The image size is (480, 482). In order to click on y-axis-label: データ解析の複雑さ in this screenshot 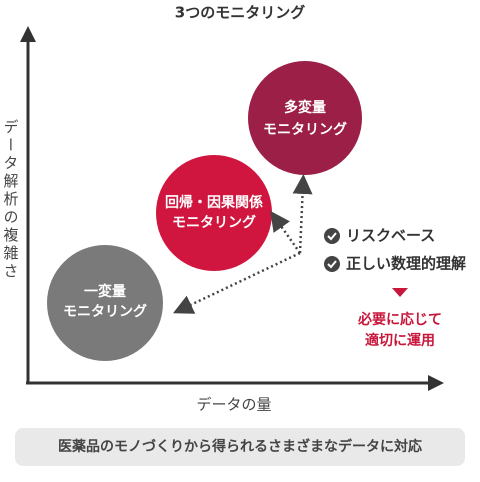, I will do `click(11, 200)`.